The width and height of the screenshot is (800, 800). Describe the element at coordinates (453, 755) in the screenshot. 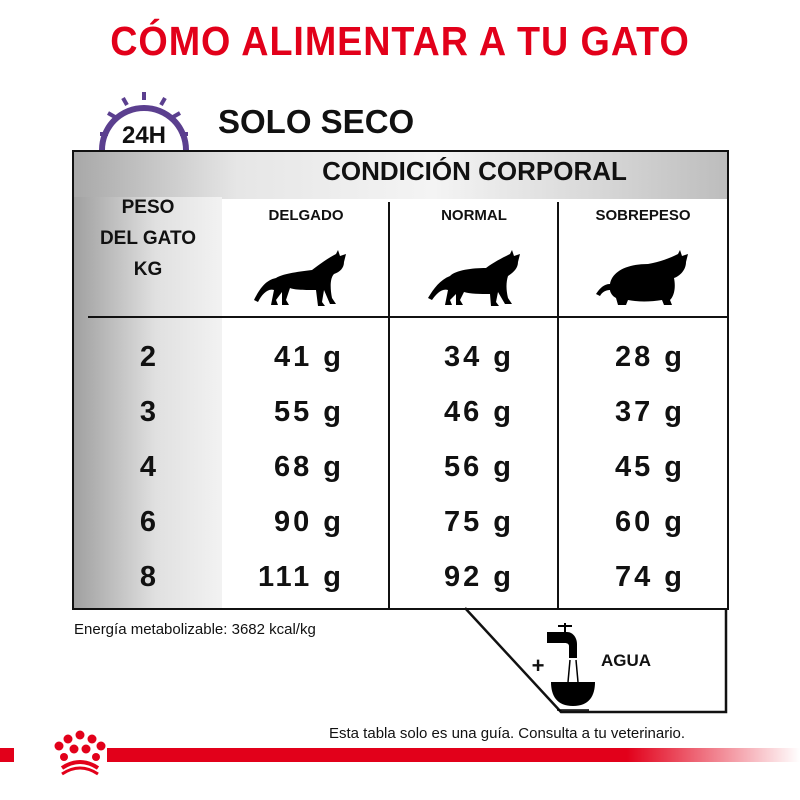

I see `brand-band` at that location.